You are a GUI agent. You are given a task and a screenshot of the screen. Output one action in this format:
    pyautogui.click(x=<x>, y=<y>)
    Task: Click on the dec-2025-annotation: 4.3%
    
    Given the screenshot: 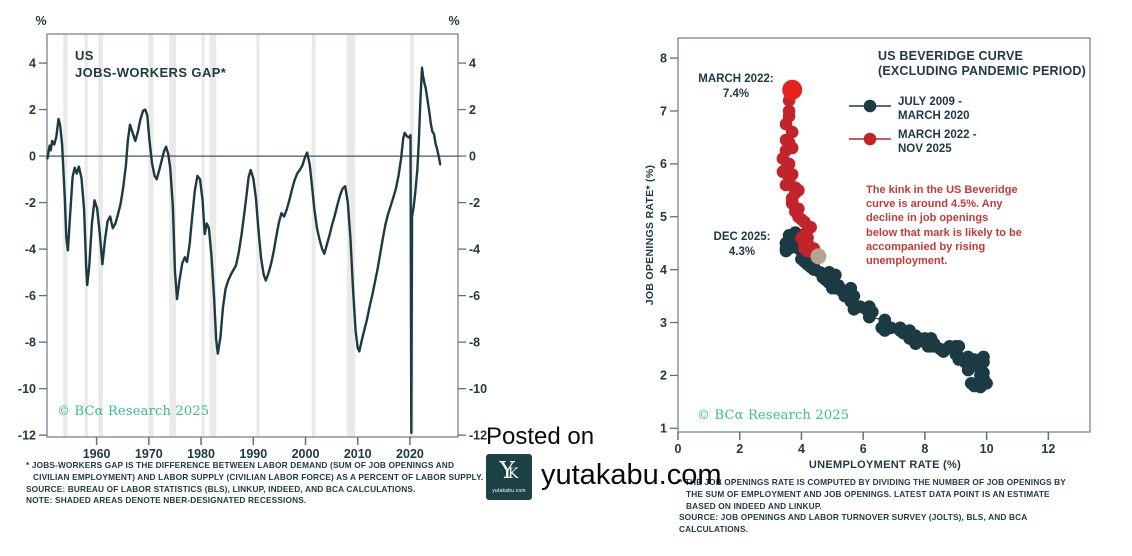 What is the action you would take?
    pyautogui.click(x=742, y=252)
    